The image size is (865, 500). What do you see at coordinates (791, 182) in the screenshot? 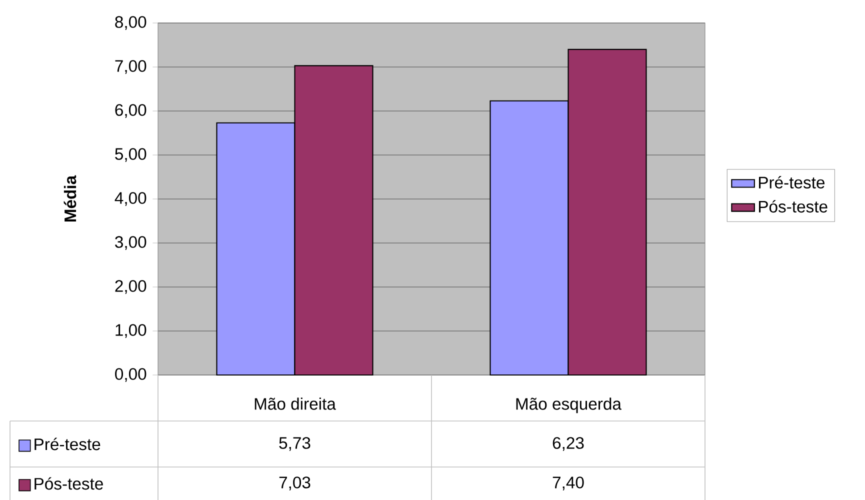
I see `text: Pré-teste` at bounding box center [791, 182].